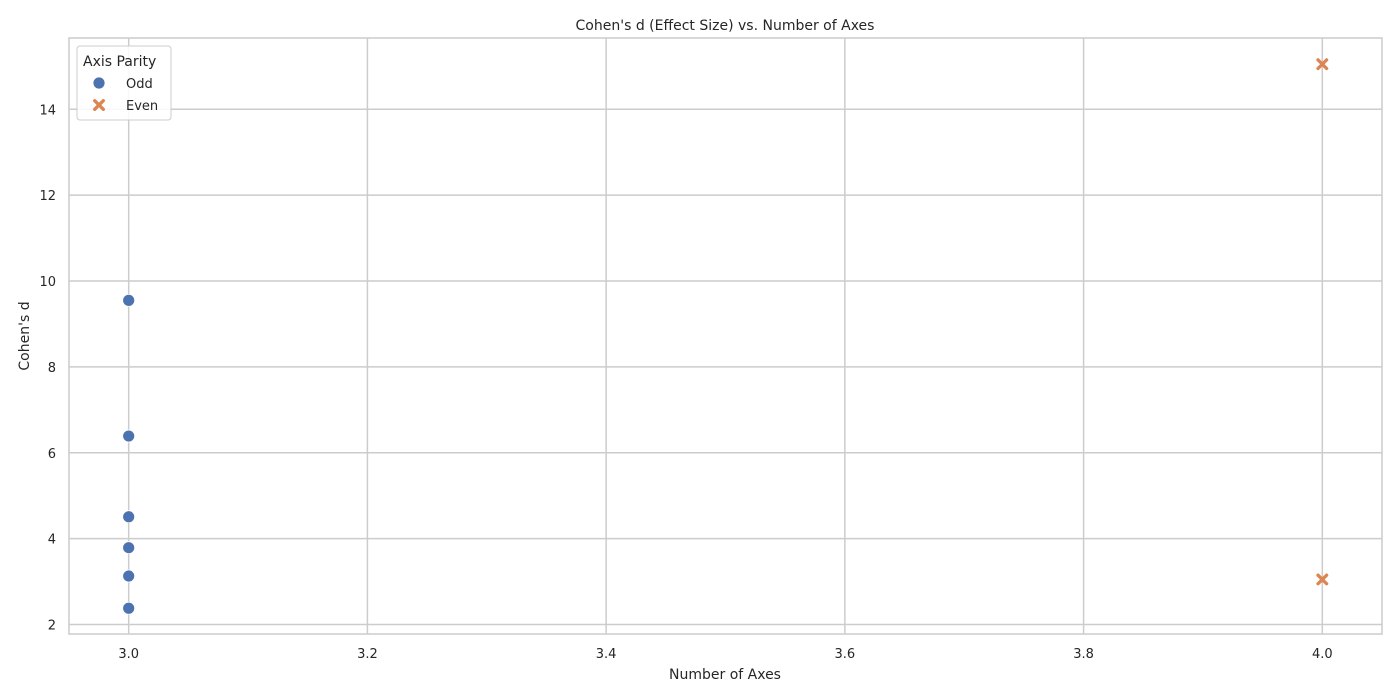 The height and width of the screenshot is (700, 1400). I want to click on y-tick-label: 4, so click(52, 540).